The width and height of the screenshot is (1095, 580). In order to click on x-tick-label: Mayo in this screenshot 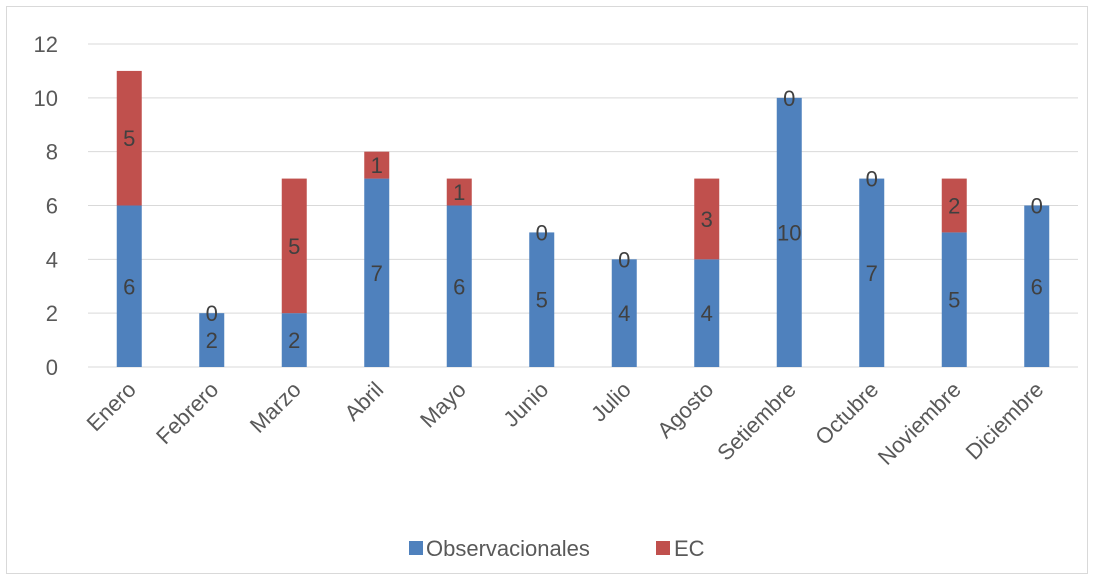, I will do `click(443, 405)`.